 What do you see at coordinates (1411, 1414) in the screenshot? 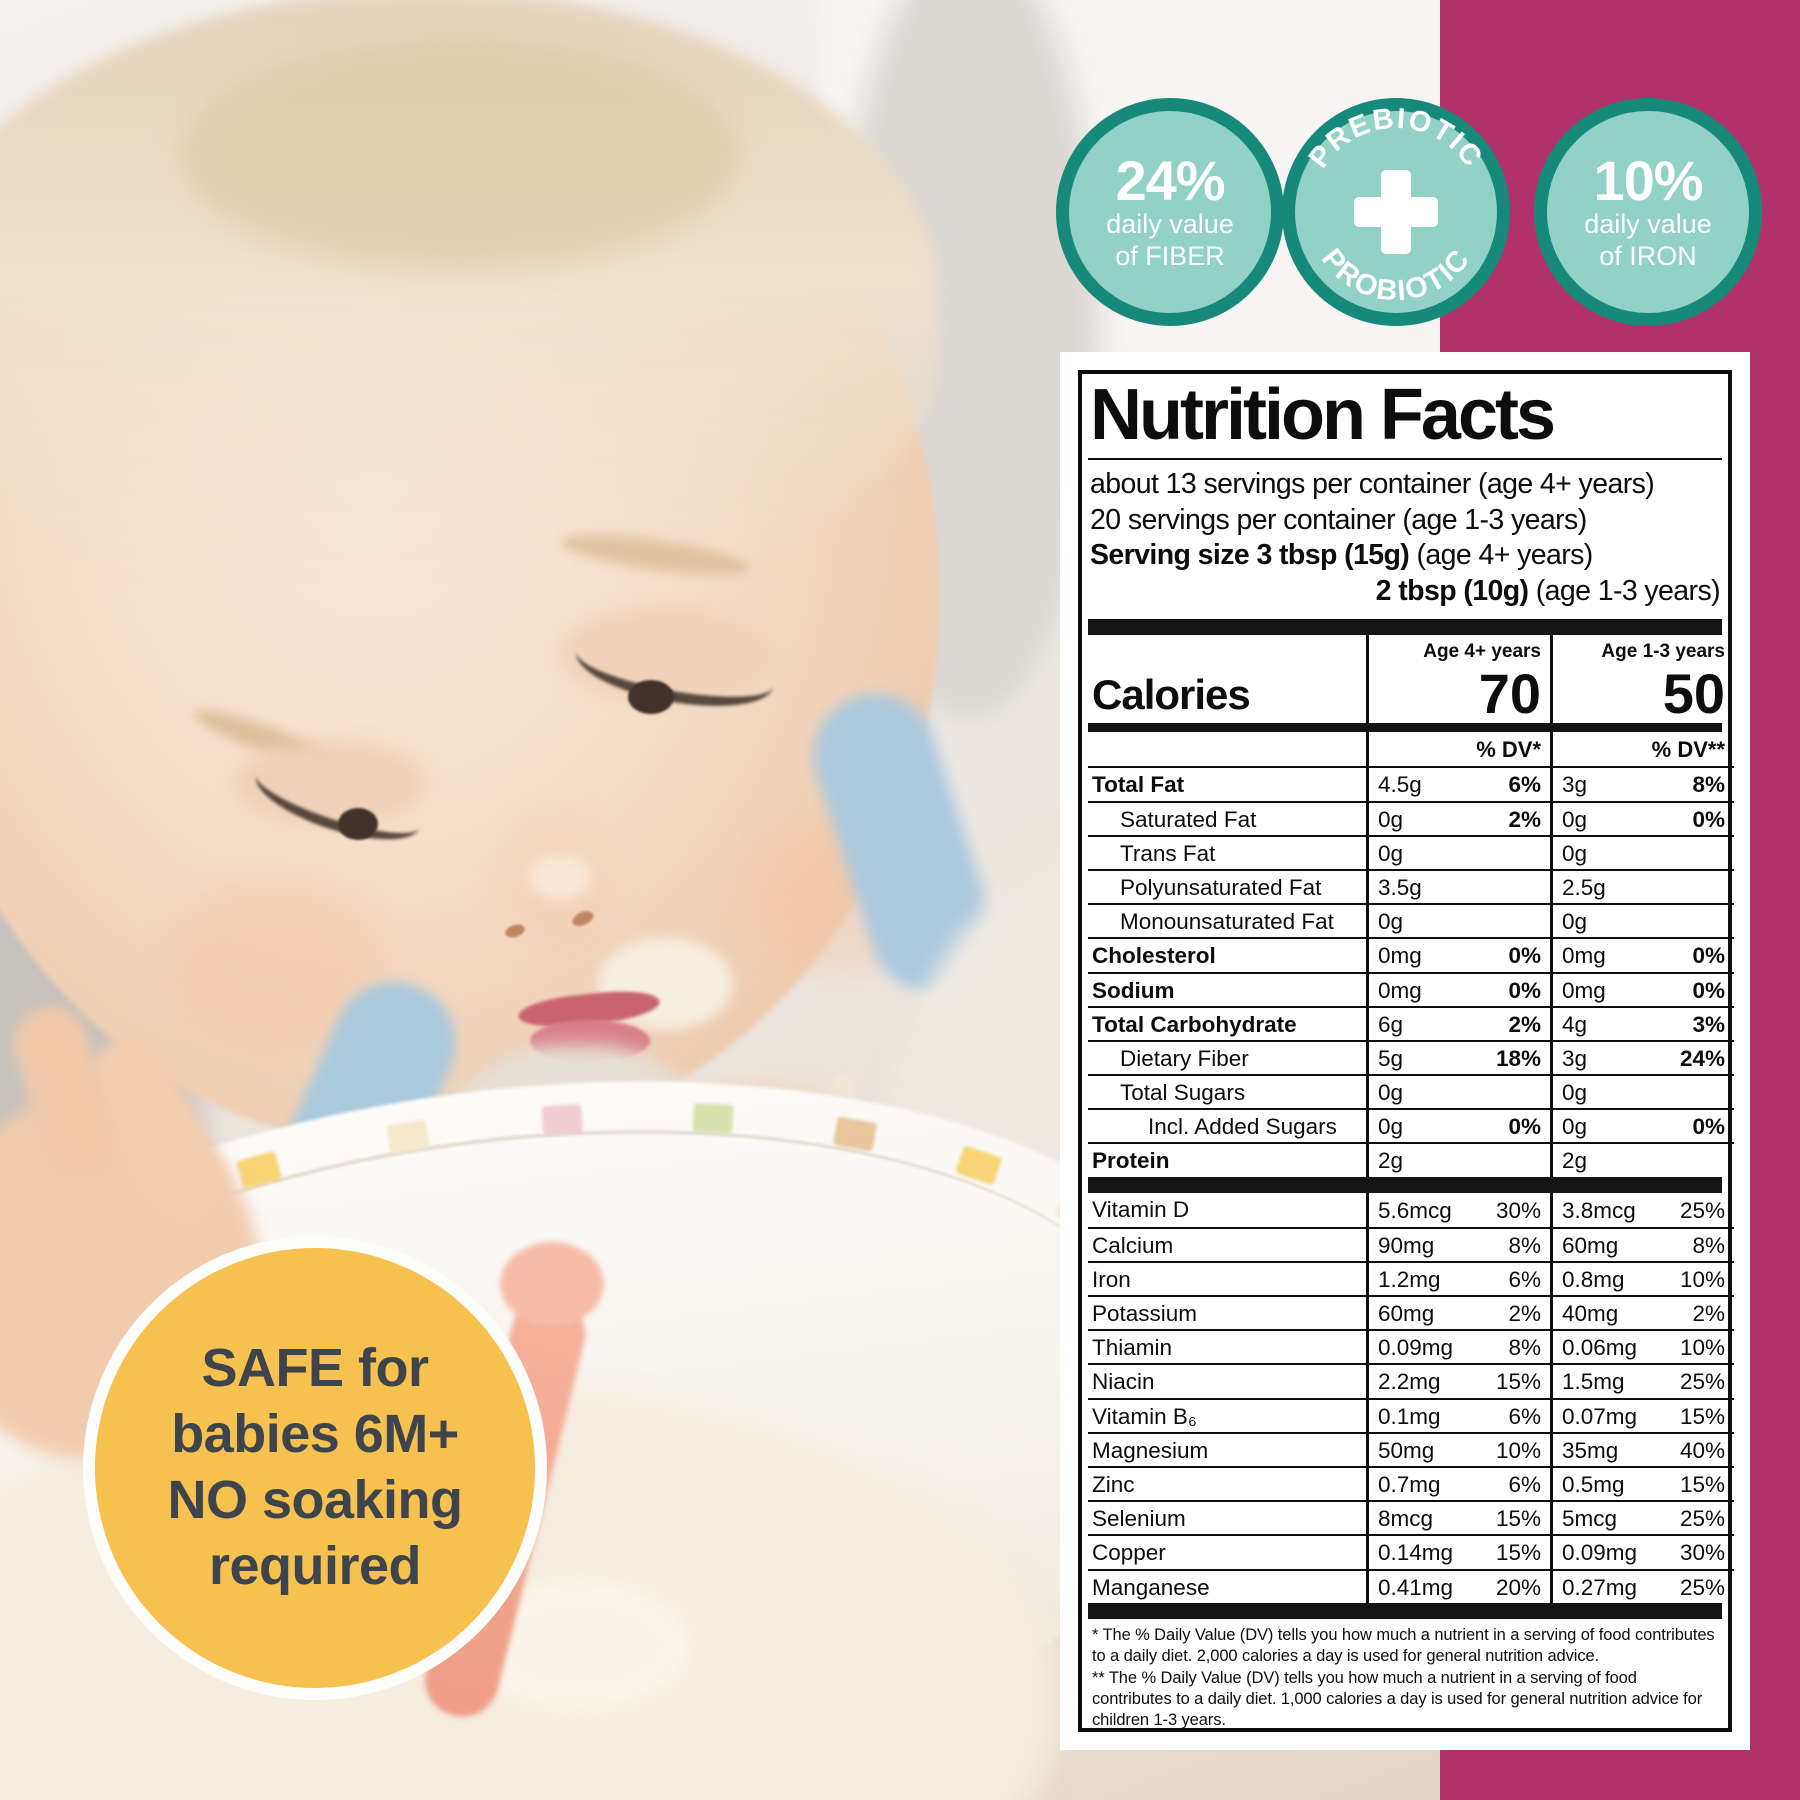
I see `nutrient-row: Vitamin B₆ 0.1mg 6% 0.07mg 15%` at bounding box center [1411, 1414].